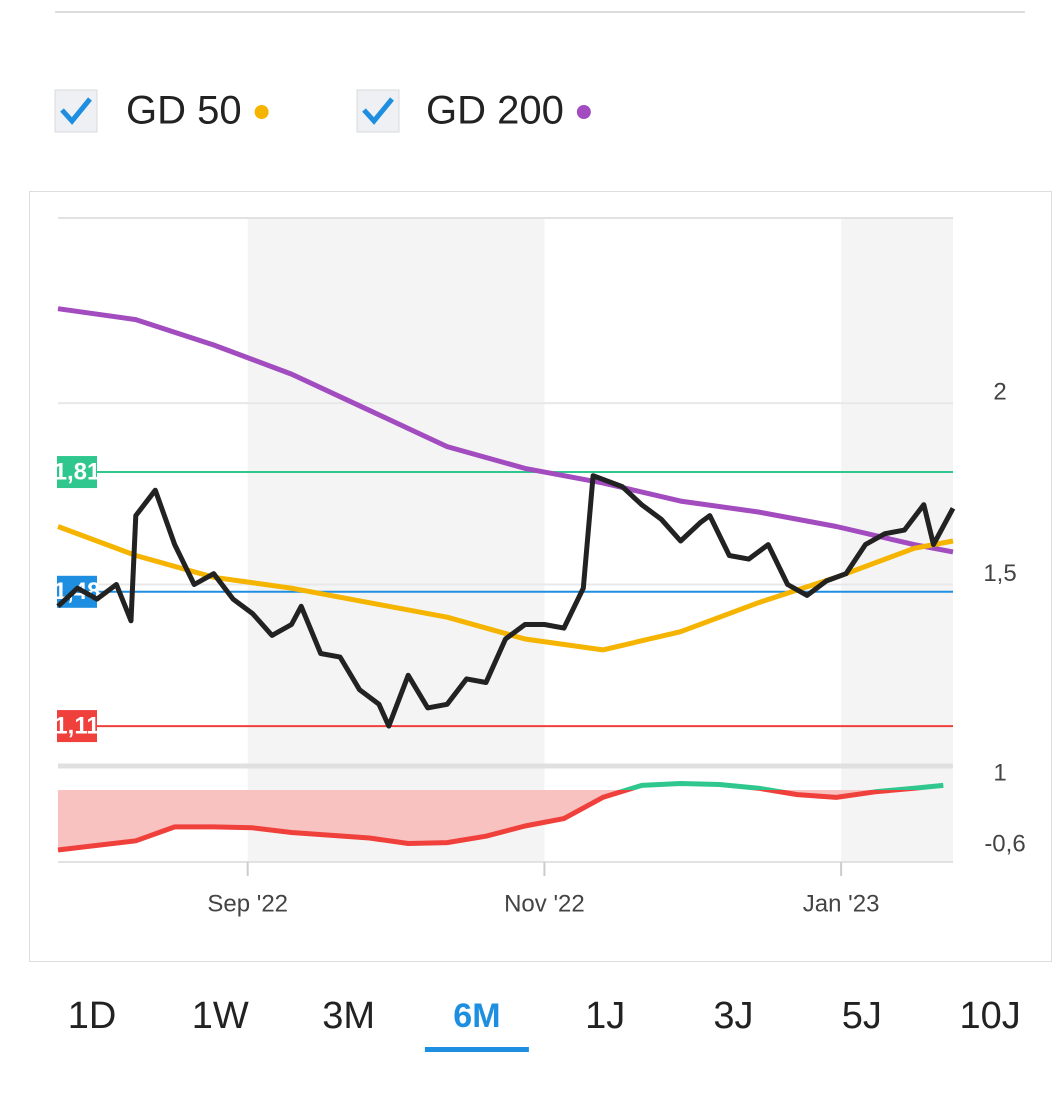  I want to click on y-tick-label: 1, so click(999, 772).